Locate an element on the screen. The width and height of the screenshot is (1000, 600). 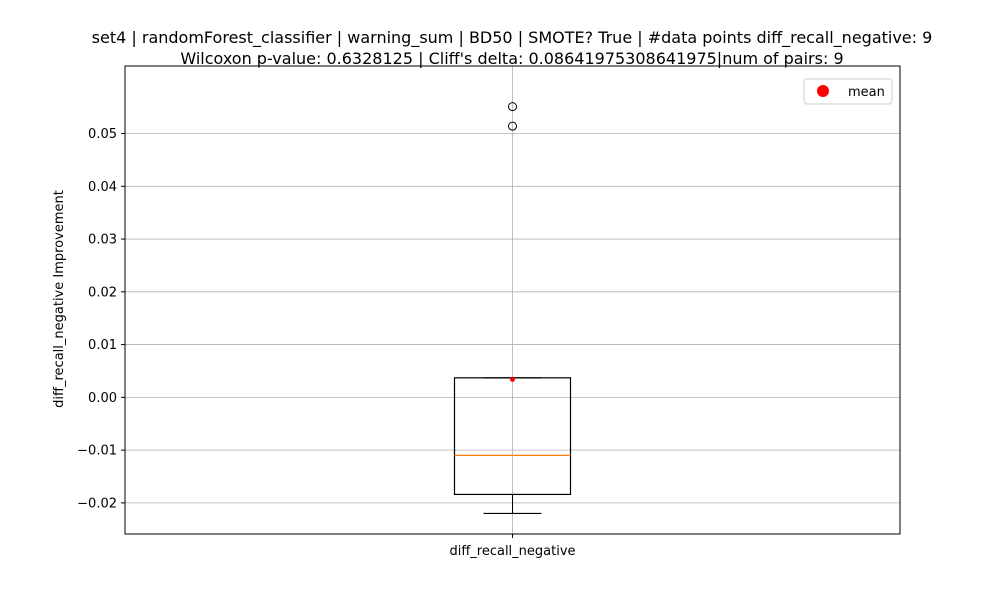
y-tick-label: 0.00 is located at coordinates (102, 398).